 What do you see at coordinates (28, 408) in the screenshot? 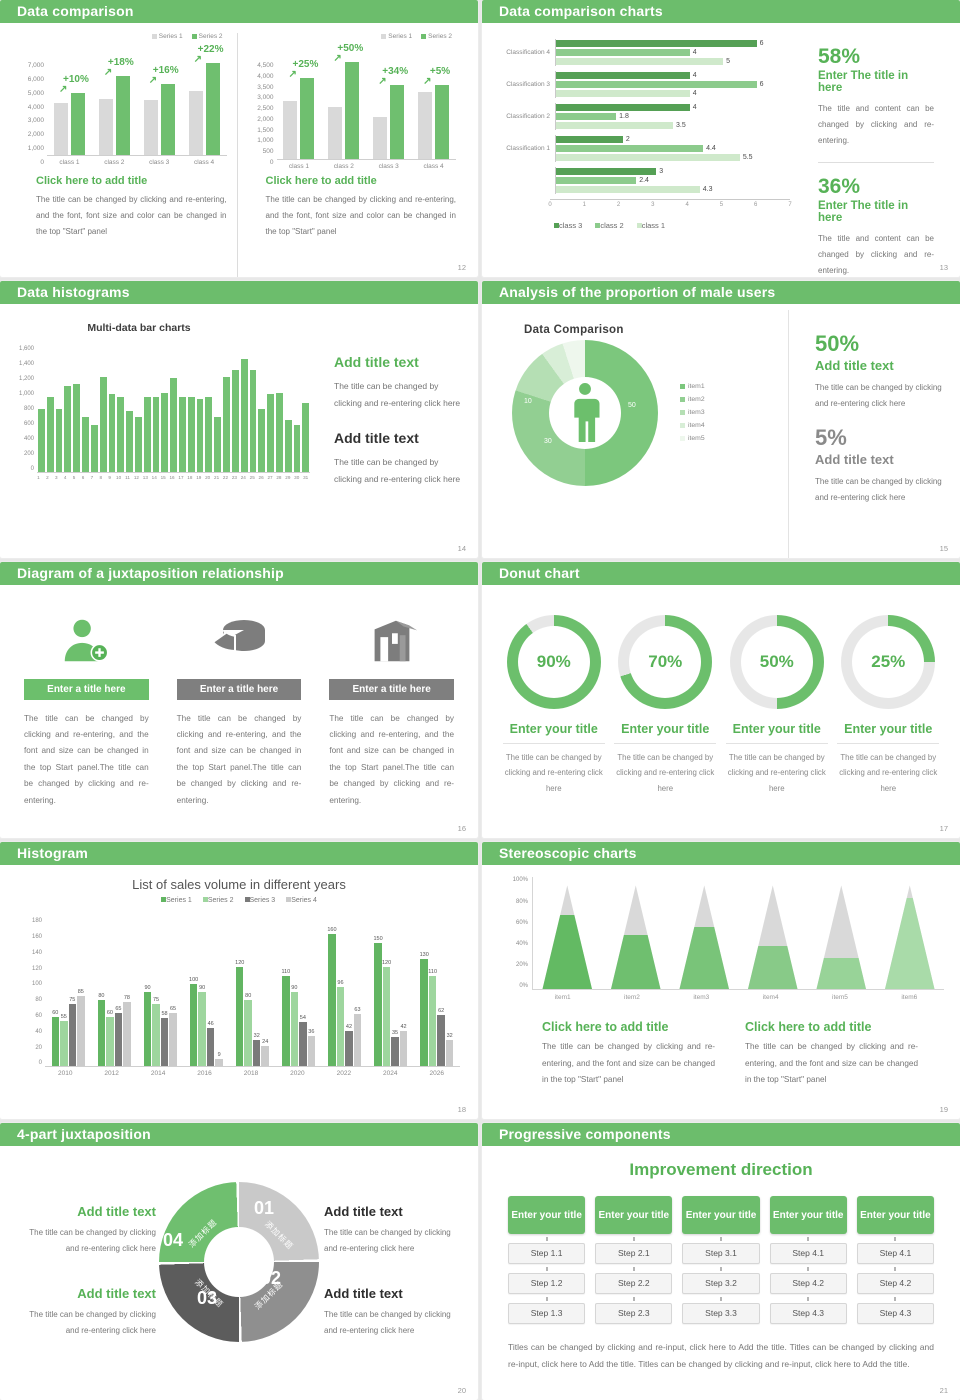
I see `y-tick: 800` at bounding box center [28, 408].